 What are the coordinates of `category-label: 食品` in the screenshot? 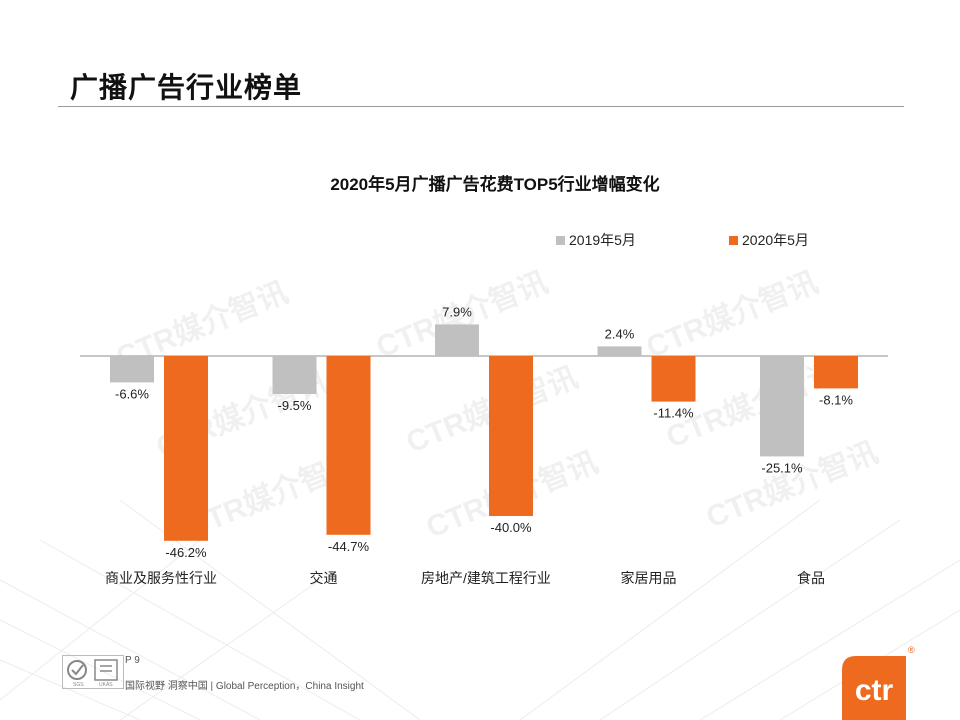 It's located at (811, 578).